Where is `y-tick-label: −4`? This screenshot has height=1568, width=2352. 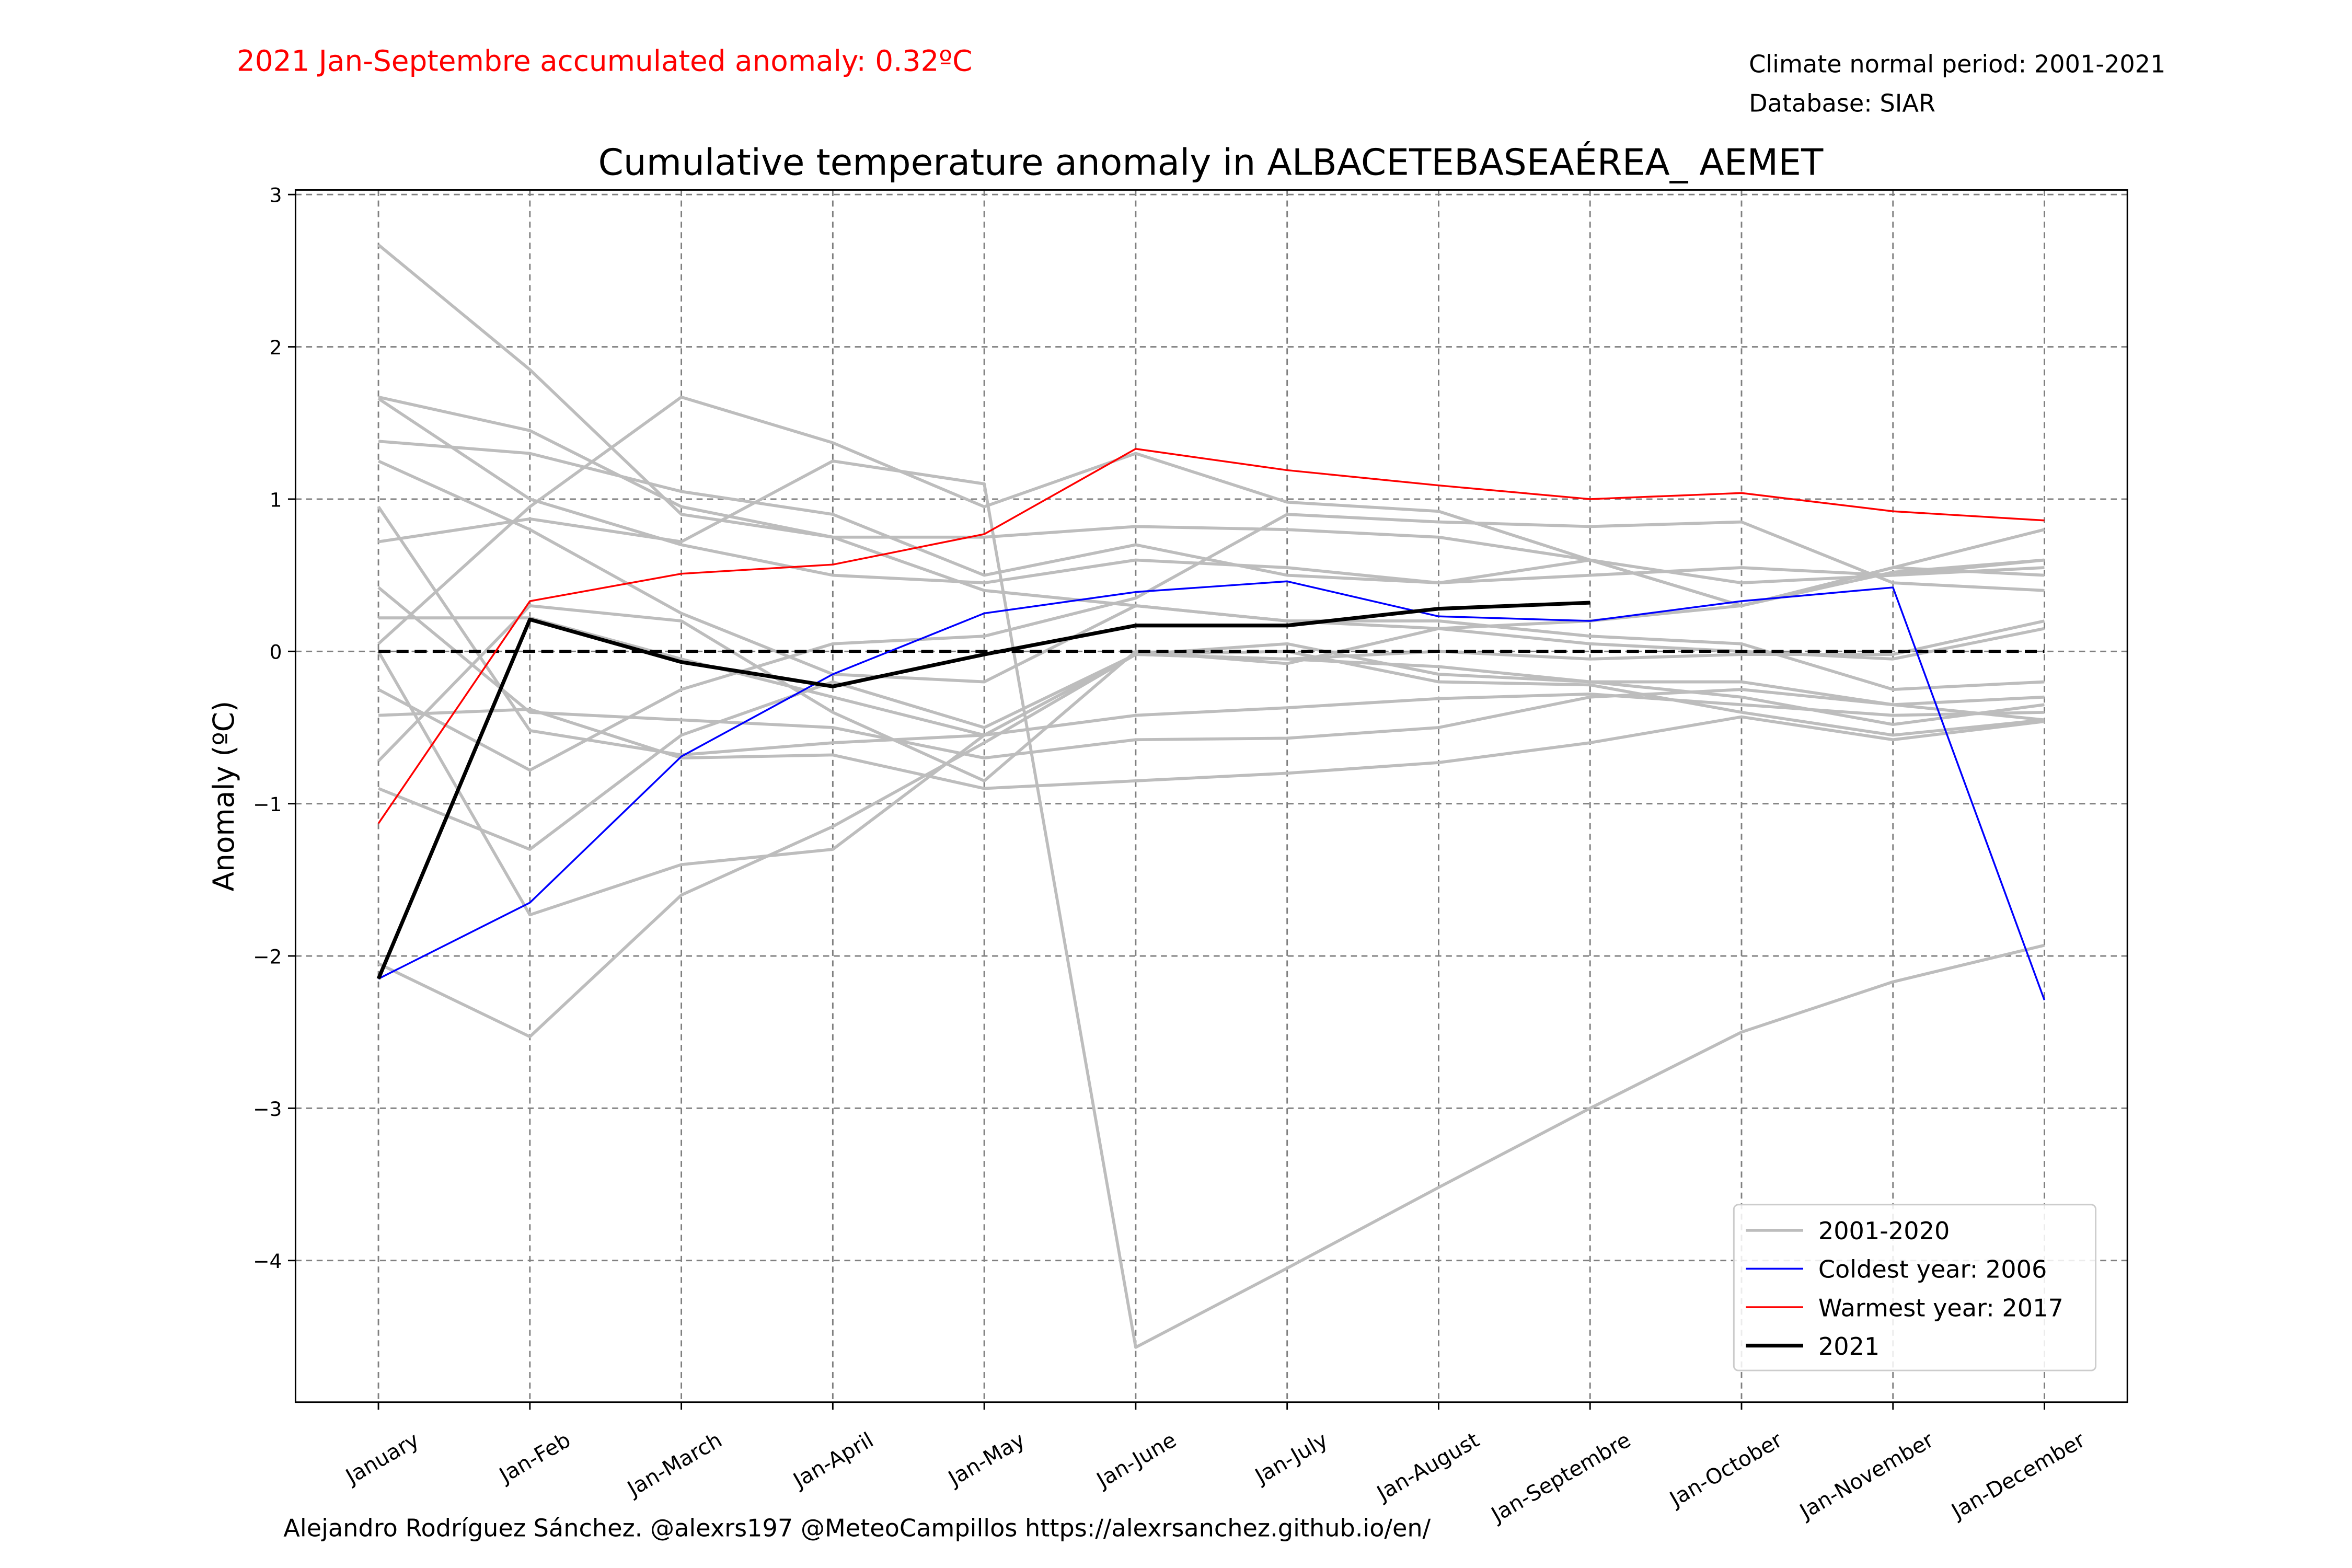
y-tick-label: −4 is located at coordinates (267, 1261).